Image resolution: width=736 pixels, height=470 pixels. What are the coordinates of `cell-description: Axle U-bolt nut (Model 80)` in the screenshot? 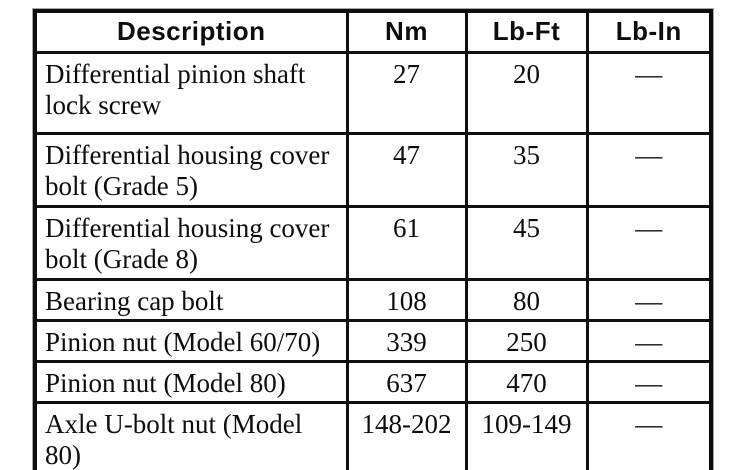 It's located at (191, 435).